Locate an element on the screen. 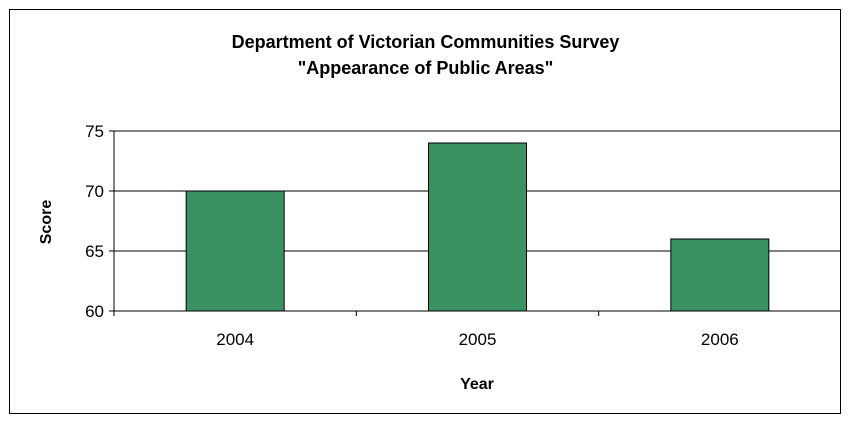  y-tick-labels: 60 65 70 75 is located at coordinates (94, 221).